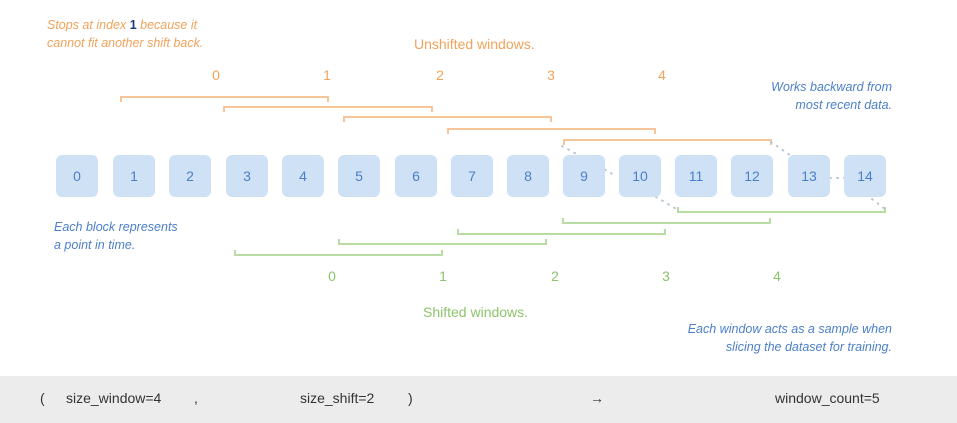  What do you see at coordinates (125, 43) in the screenshot?
I see `note-text: cannot fit another shift back.` at bounding box center [125, 43].